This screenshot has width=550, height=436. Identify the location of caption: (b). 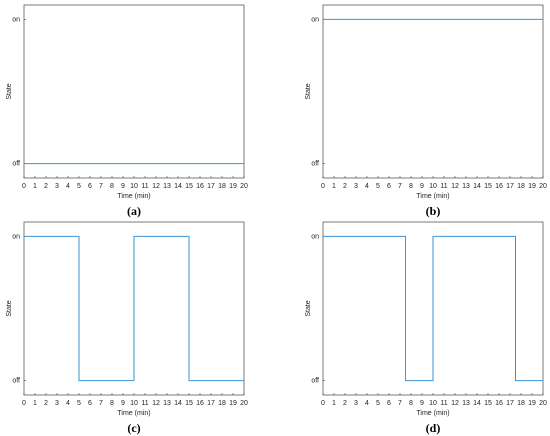
(433, 211).